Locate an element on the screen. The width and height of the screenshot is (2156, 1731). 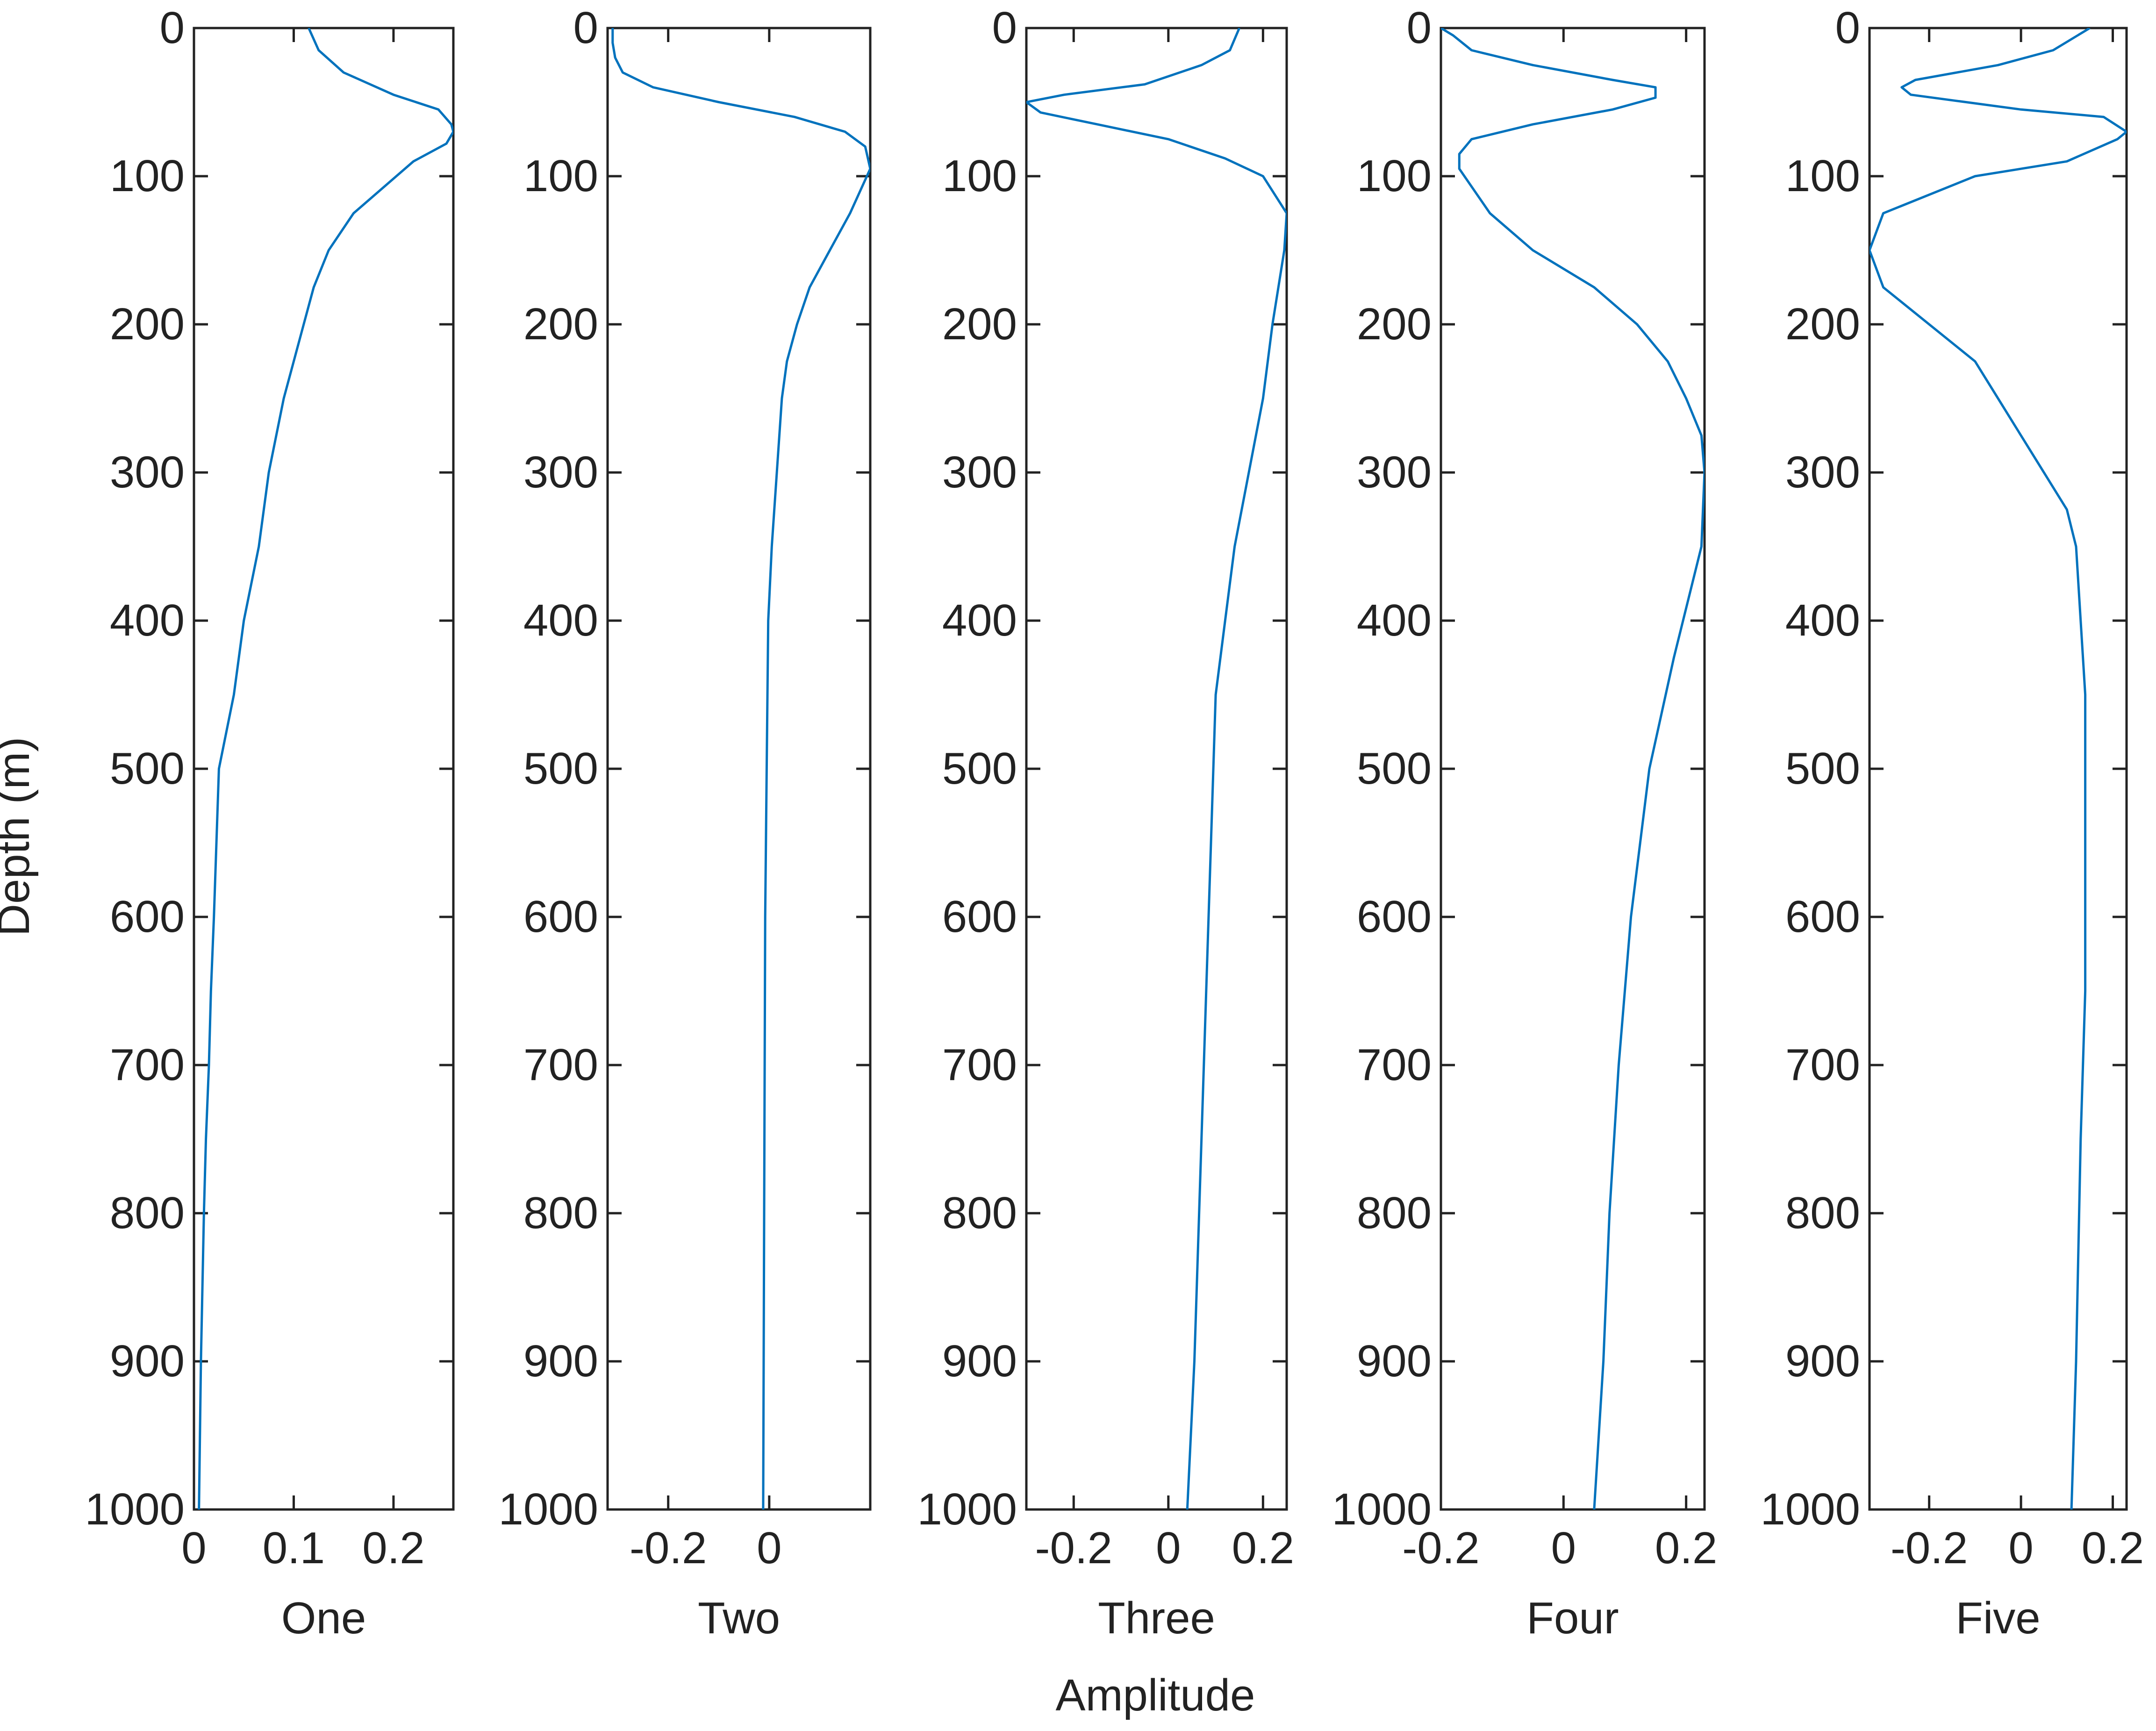
x-axis-label: Amplitude is located at coordinates (1155, 1695).